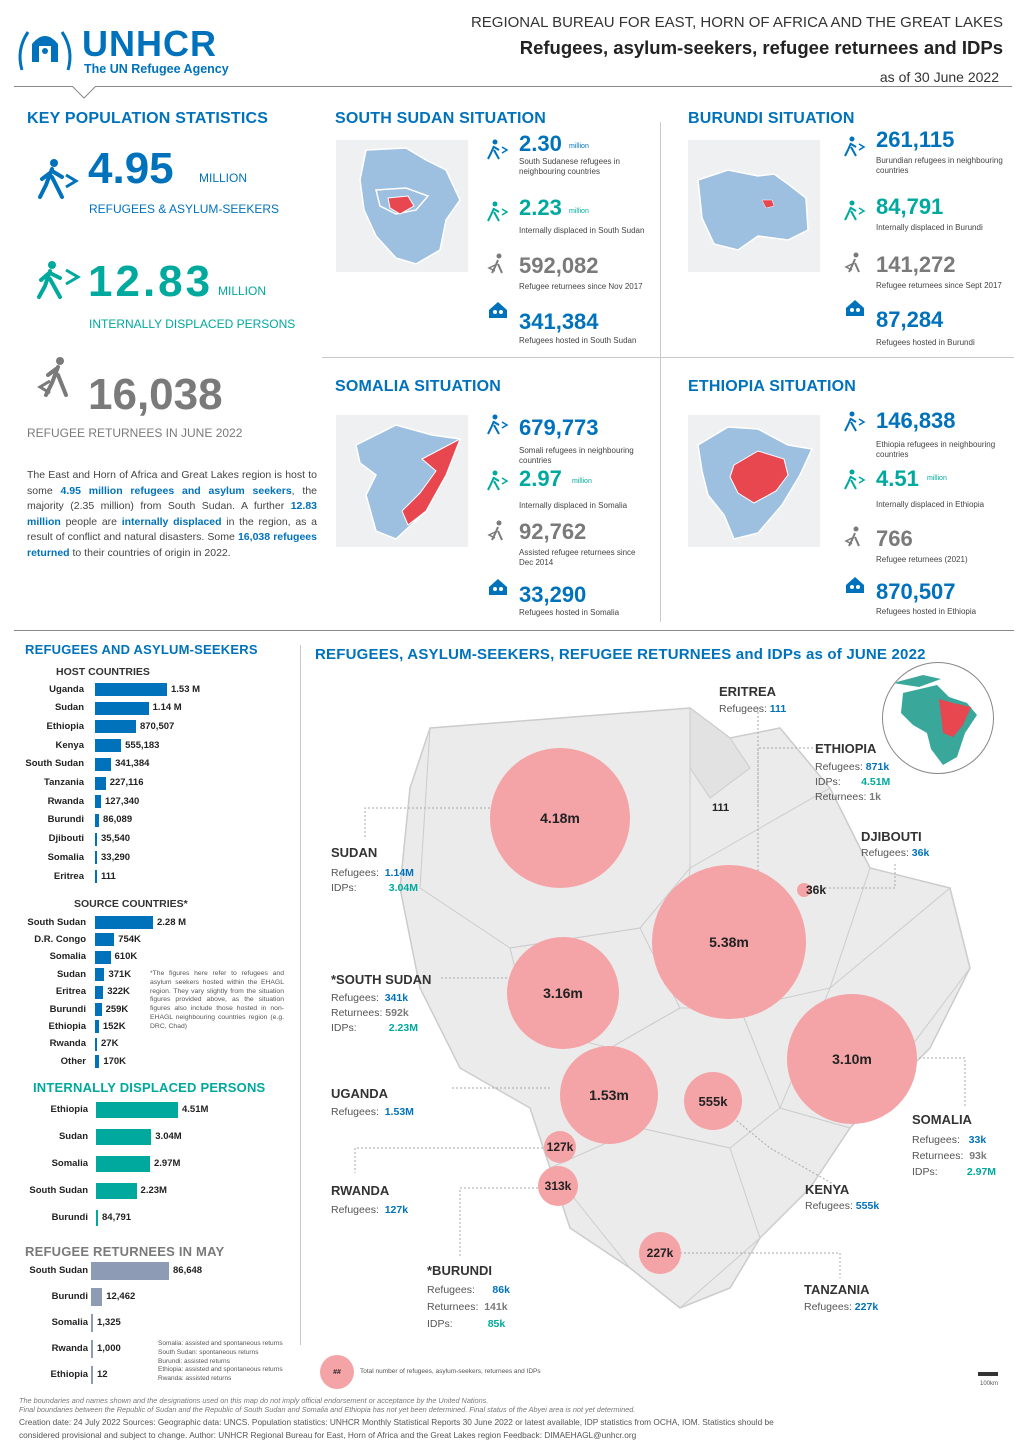  What do you see at coordinates (771, 118) in the screenshot?
I see `bu-situation-title: BURUNDI SITUATION` at bounding box center [771, 118].